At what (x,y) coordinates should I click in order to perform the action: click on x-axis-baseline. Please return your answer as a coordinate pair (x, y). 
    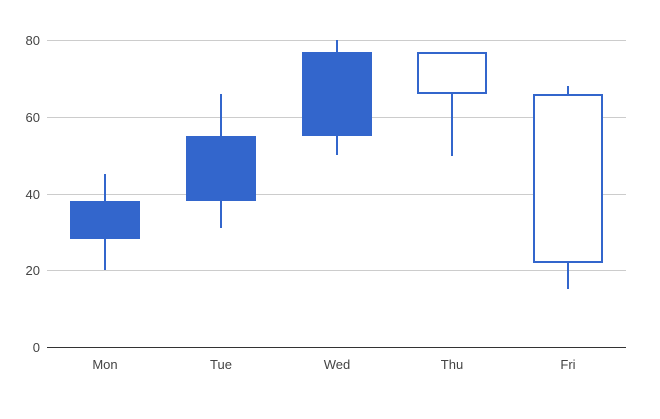
    Looking at the image, I should click on (336, 347).